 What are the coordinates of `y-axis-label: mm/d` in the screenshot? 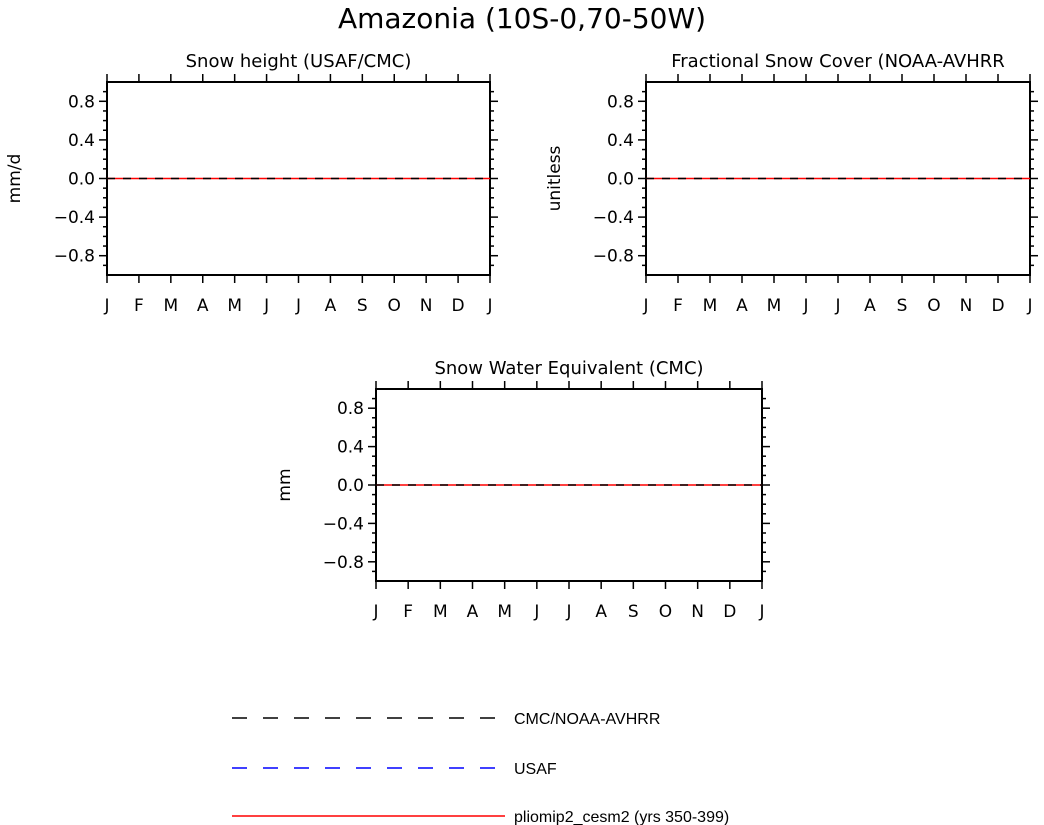 It's located at (15, 179).